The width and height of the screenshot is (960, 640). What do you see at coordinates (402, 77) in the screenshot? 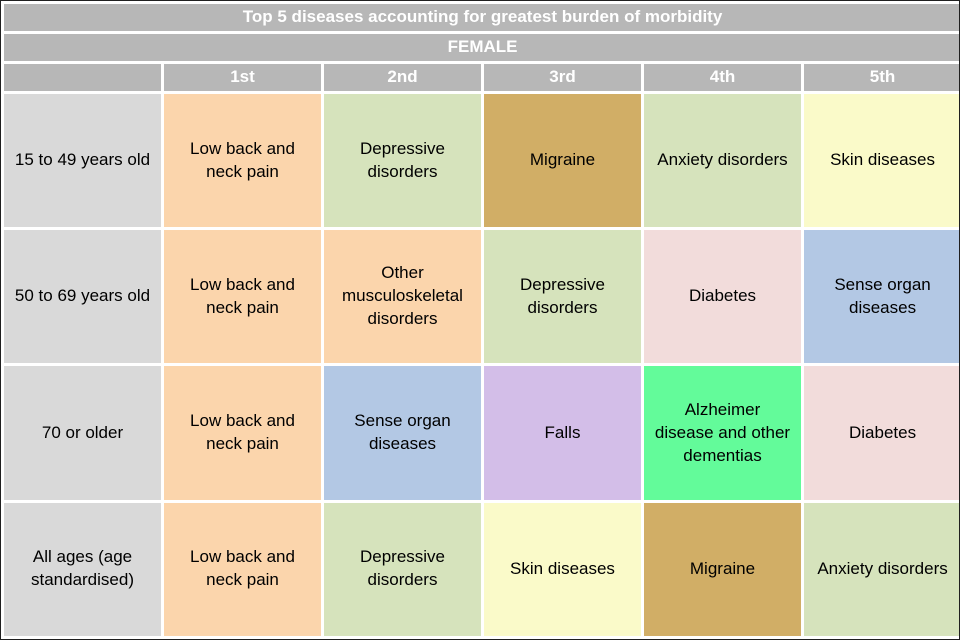
I see `column-header-2nd: 2nd` at bounding box center [402, 77].